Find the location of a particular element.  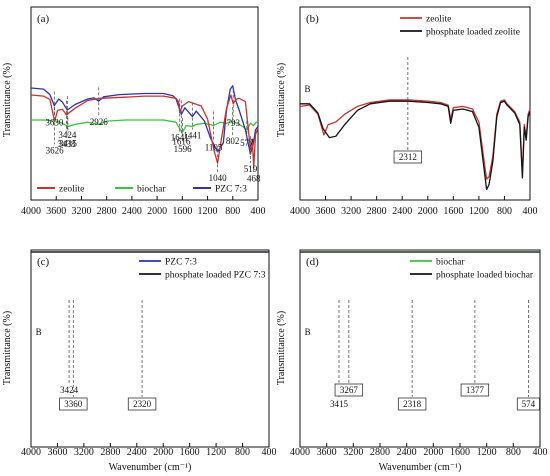

series-line-biochar is located at coordinates (144, 126).